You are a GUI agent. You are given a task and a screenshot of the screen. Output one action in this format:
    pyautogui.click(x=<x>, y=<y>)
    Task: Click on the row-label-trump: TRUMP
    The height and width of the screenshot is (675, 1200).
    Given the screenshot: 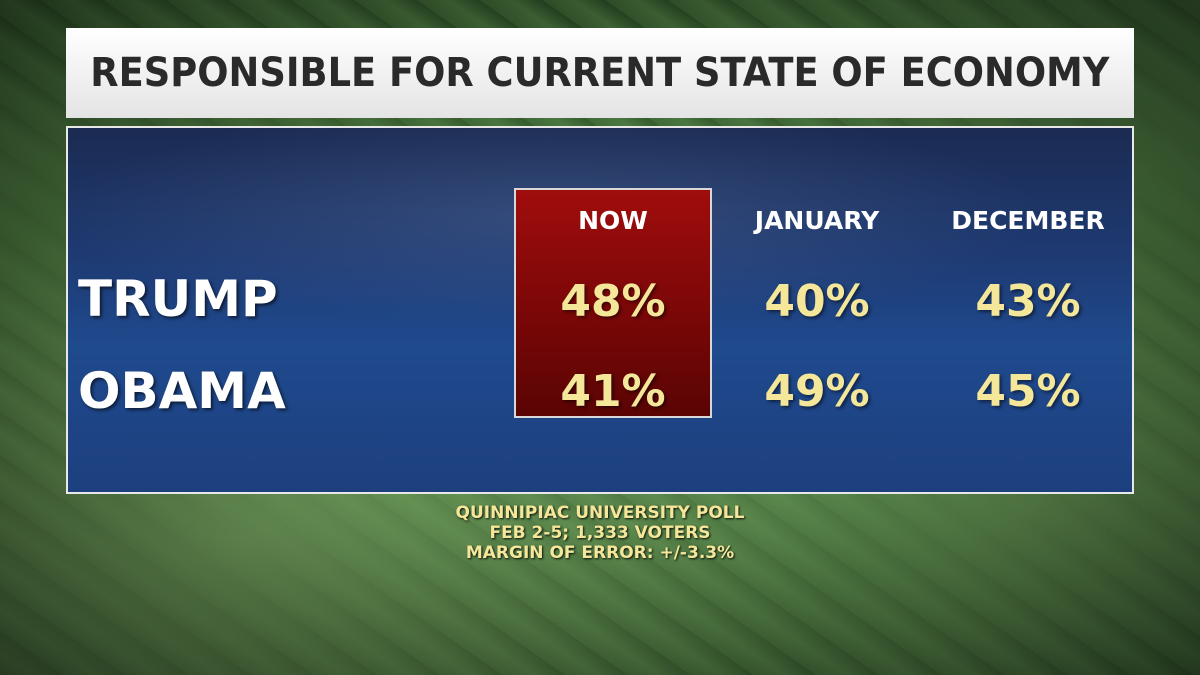 What is the action you would take?
    pyautogui.click(x=178, y=299)
    